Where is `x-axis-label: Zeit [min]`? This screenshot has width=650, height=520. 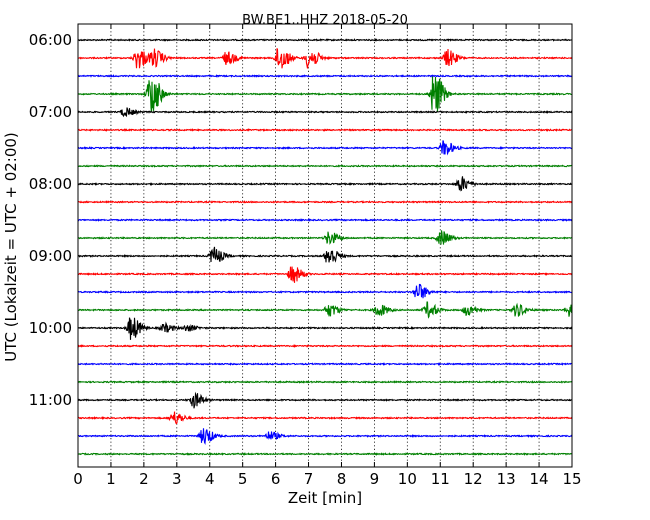 x-axis-label: Zeit [min] is located at coordinates (325, 498).